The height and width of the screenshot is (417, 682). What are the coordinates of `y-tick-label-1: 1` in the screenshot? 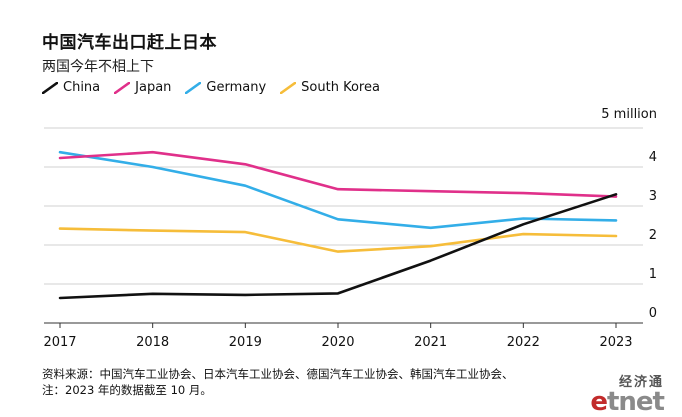 It's located at (653, 274).